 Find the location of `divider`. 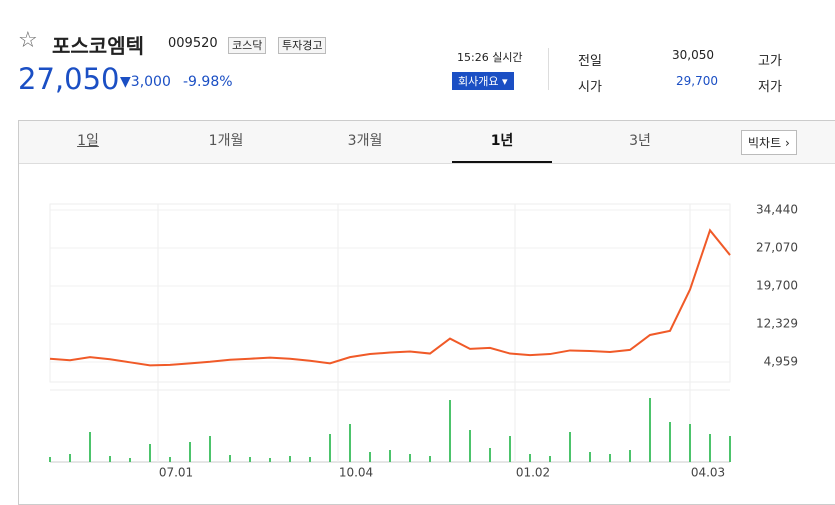

divider is located at coordinates (548, 69).